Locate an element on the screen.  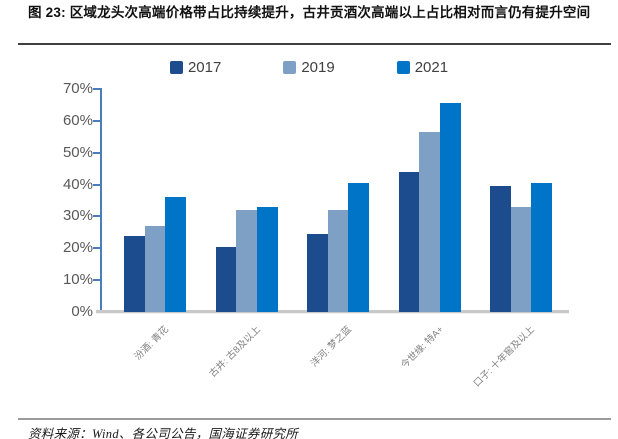
y-axis-labels: 0% 10% 20% 30% 40% 50% 60% 70% is located at coordinates (65, 200).